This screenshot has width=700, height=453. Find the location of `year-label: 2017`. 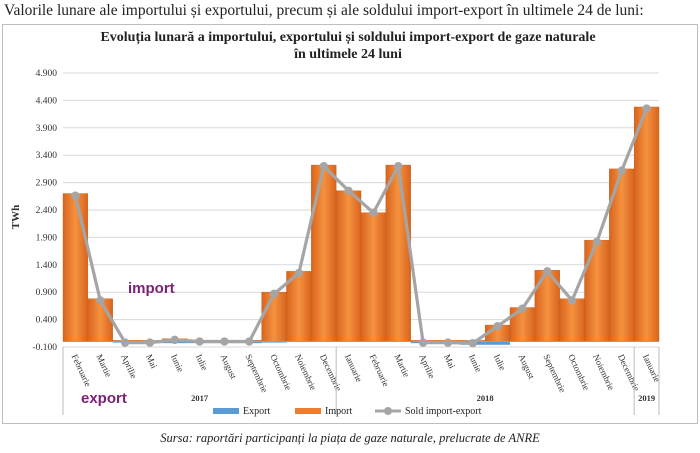

year-label: 2017 is located at coordinates (200, 398).